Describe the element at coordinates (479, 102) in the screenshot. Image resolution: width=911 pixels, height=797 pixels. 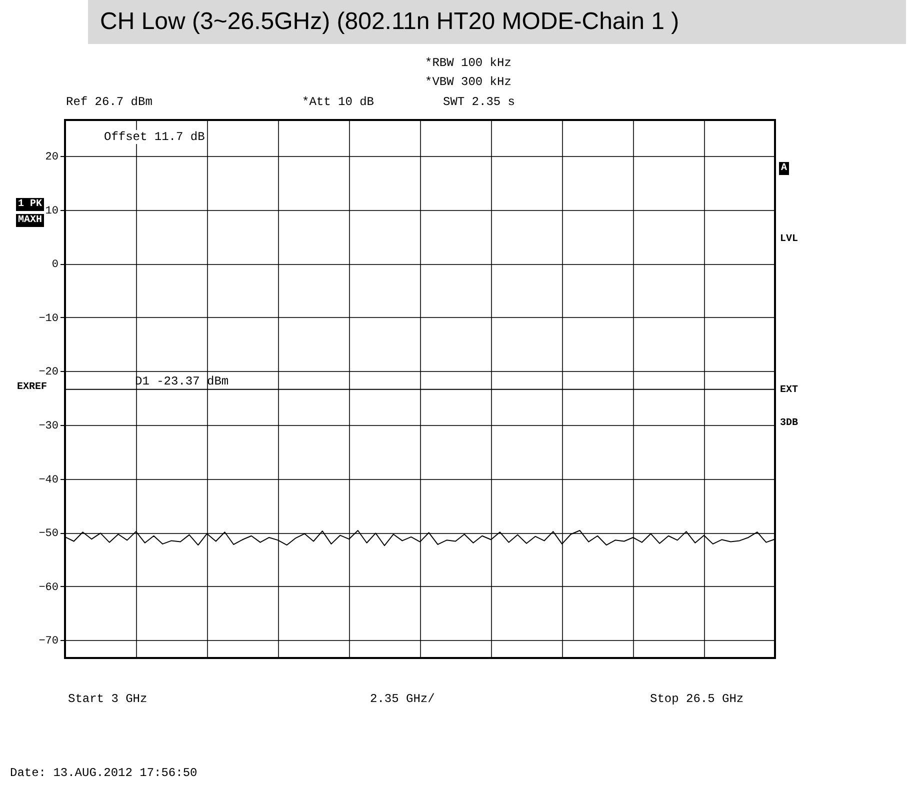
I see `text: SWT 2.35 s` at that location.